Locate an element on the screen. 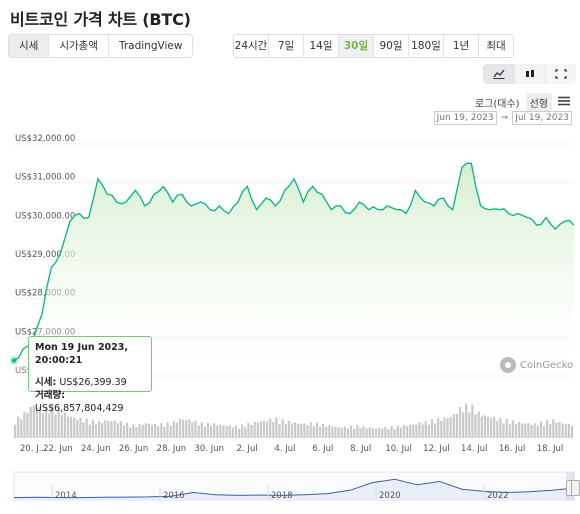 The width and height of the screenshot is (580, 514). range-1y: 1년 is located at coordinates (461, 46).